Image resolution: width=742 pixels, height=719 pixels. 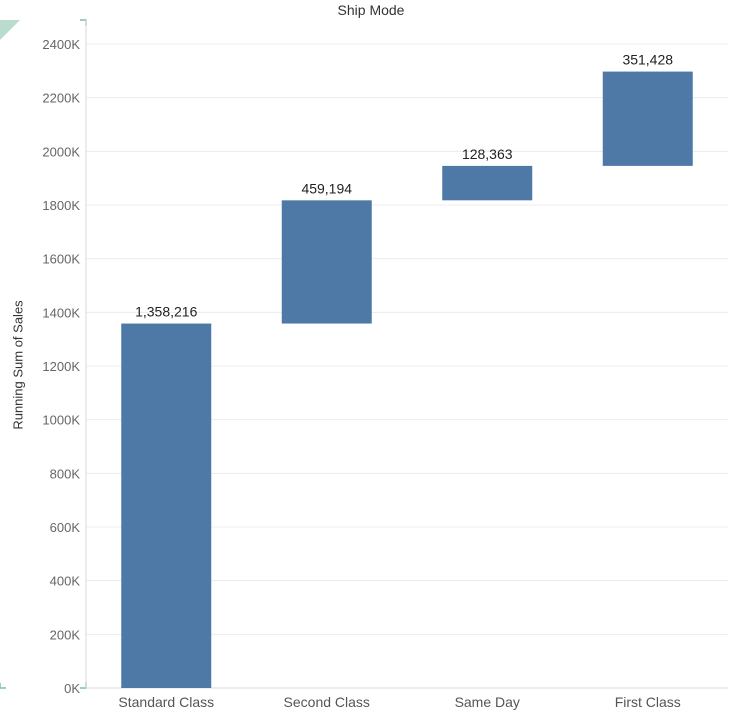 I want to click on x-category-label: Second Class, so click(x=327, y=702).